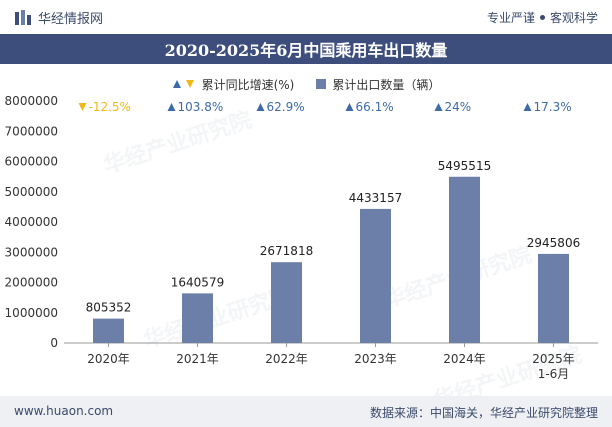 Image resolution: width=612 pixels, height=427 pixels. Describe the element at coordinates (306, 17) in the screenshot. I see `top-bar: 华经情报网 专业严谨 客观科学` at that location.